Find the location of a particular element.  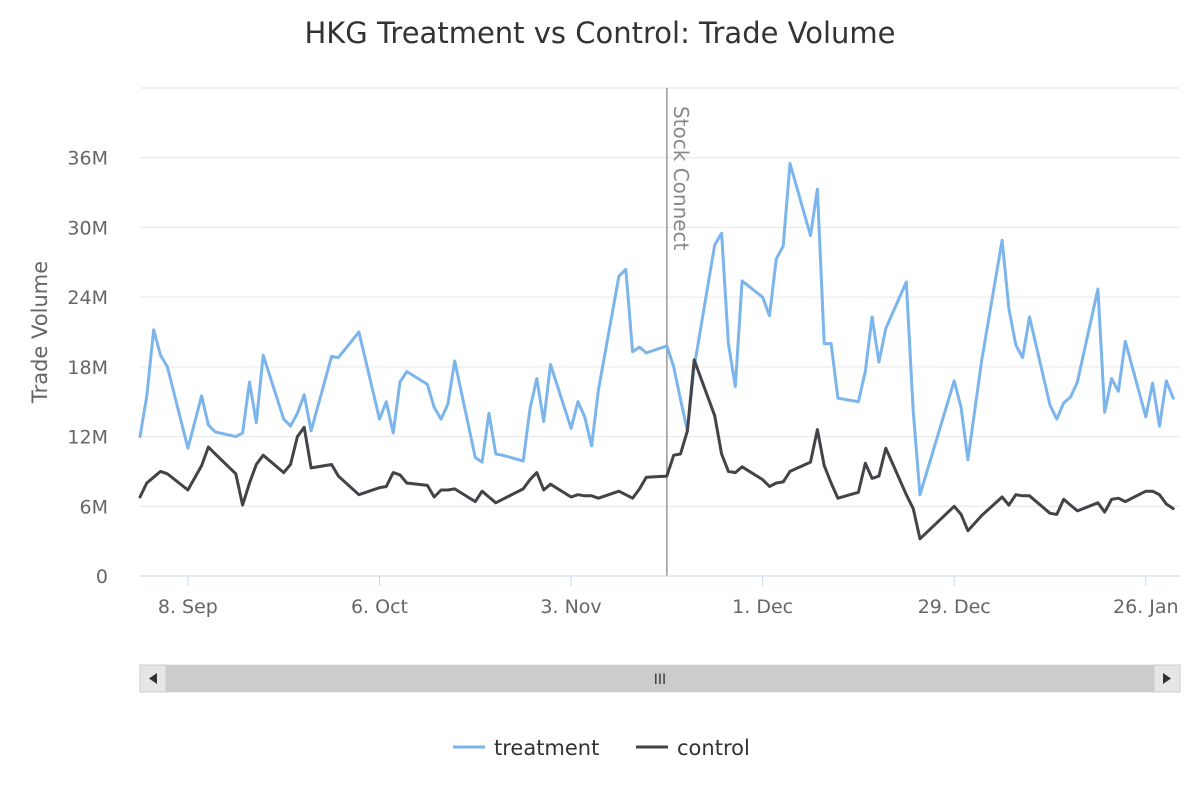

x-tick-label: 3. Nov is located at coordinates (570, 607).